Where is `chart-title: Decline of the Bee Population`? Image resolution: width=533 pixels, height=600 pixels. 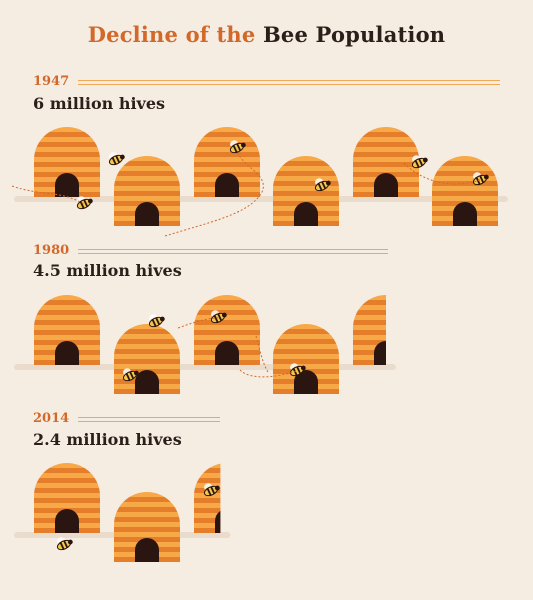 chart-title: Decline of the Bee Population is located at coordinates (266, 34).